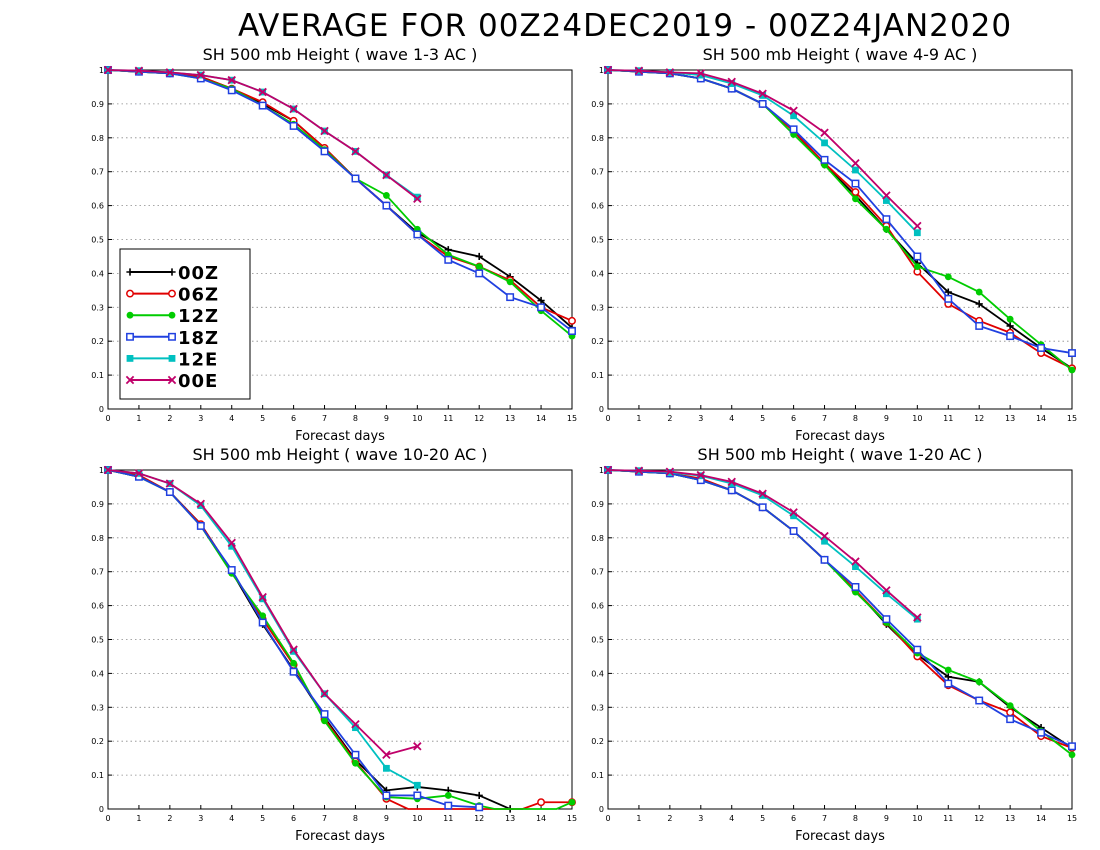 The image size is (1100, 850). I want to click on series-line, so click(340, 200).